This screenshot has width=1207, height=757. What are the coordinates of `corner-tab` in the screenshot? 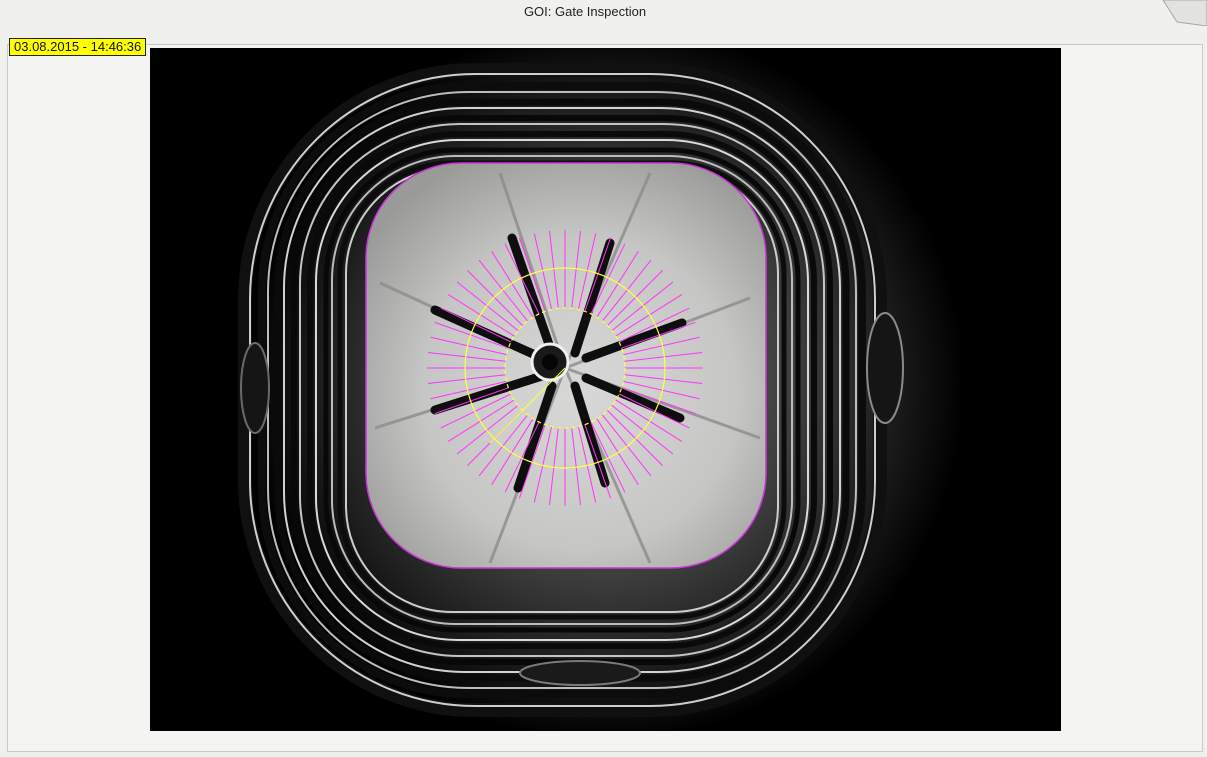 It's located at (1183, 13).